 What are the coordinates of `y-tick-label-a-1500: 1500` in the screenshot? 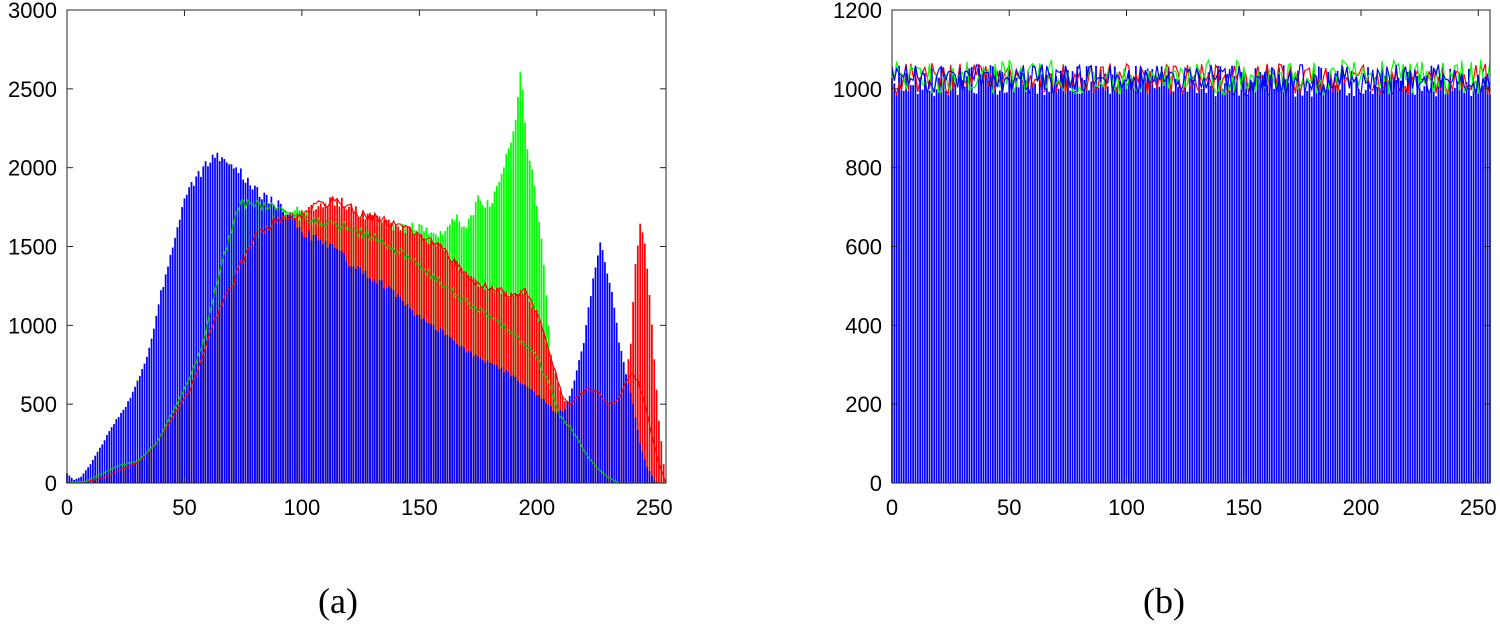 It's located at (32, 247).